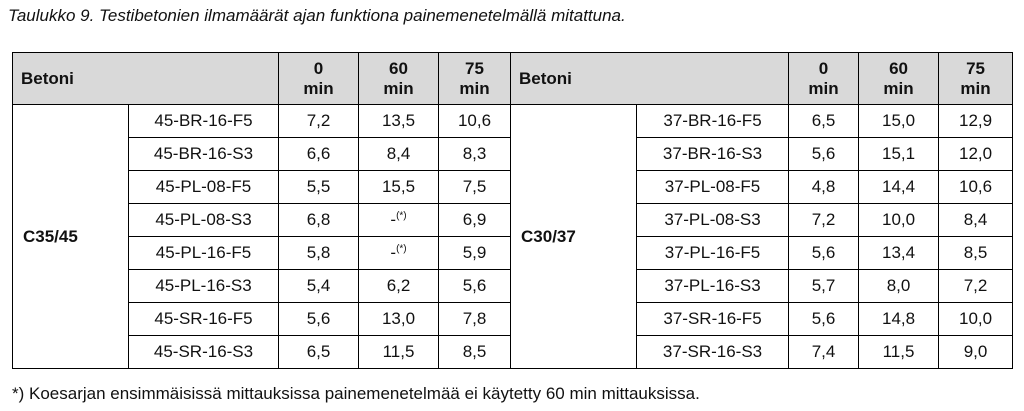  What do you see at coordinates (319, 154) in the screenshot?
I see `table-cell: 6,6` at bounding box center [319, 154].